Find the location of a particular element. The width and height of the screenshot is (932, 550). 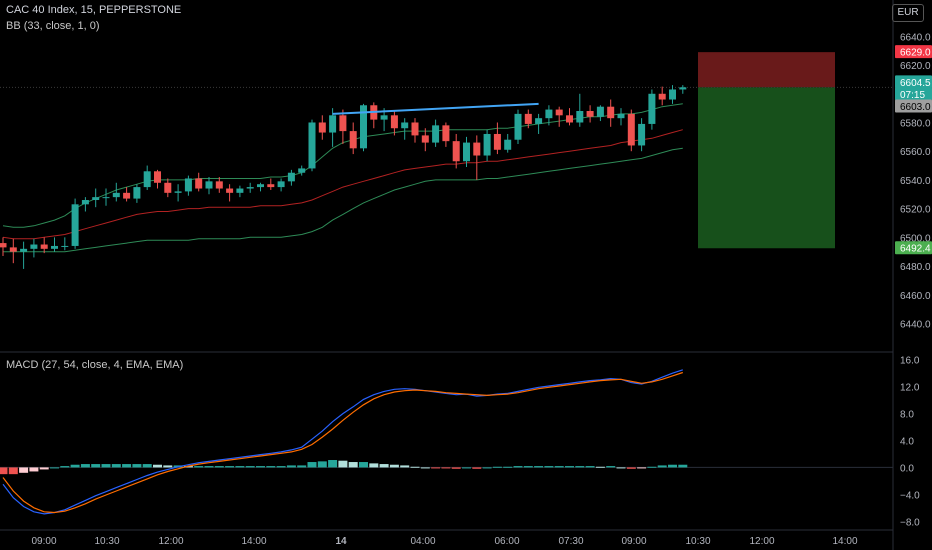

price-label-countdown-bg is located at coordinates (913, 94).